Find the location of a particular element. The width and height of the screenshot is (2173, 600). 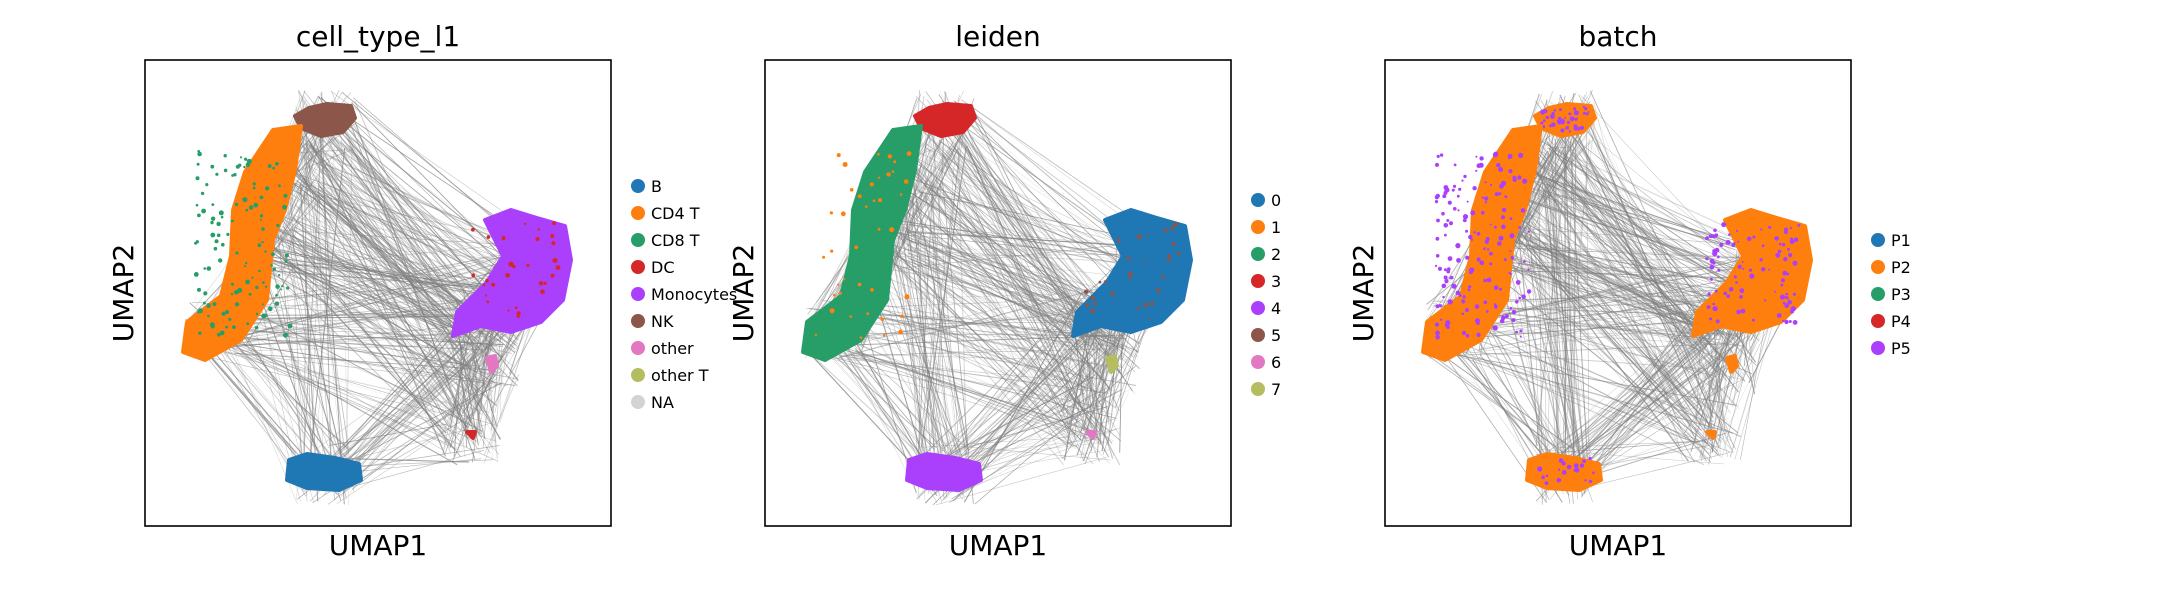

legend-label: DC is located at coordinates (663, 267).